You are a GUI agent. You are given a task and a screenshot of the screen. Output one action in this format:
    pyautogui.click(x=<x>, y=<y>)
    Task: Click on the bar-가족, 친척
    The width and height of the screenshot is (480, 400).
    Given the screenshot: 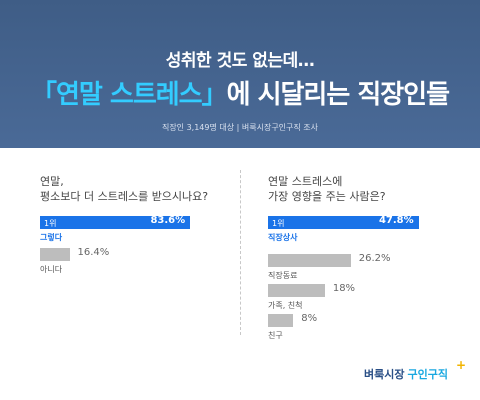 What is the action you would take?
    pyautogui.click(x=296, y=290)
    